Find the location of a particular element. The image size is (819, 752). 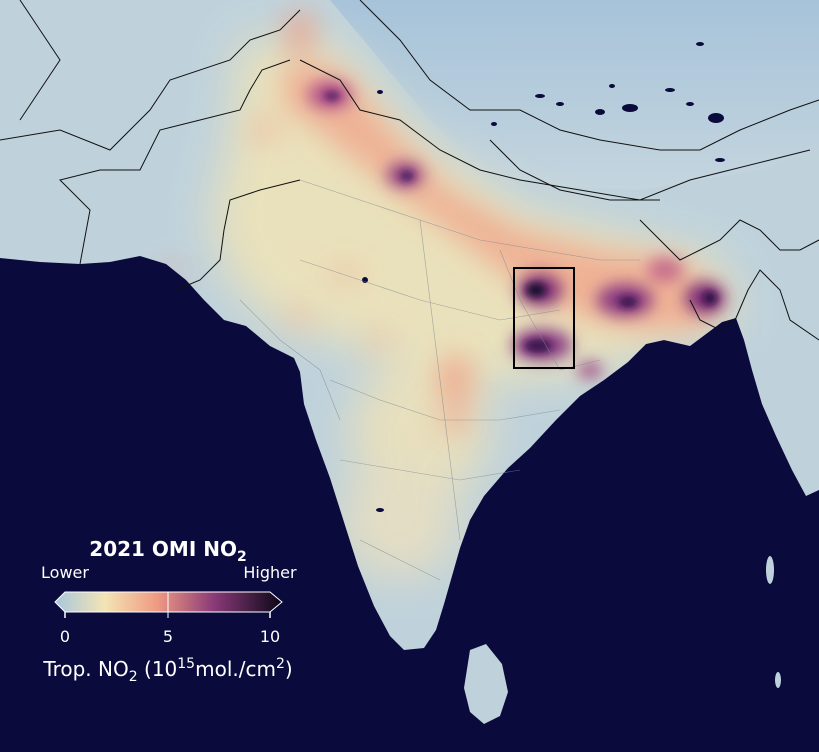

unit-part-f: 2 is located at coordinates (280, 664).